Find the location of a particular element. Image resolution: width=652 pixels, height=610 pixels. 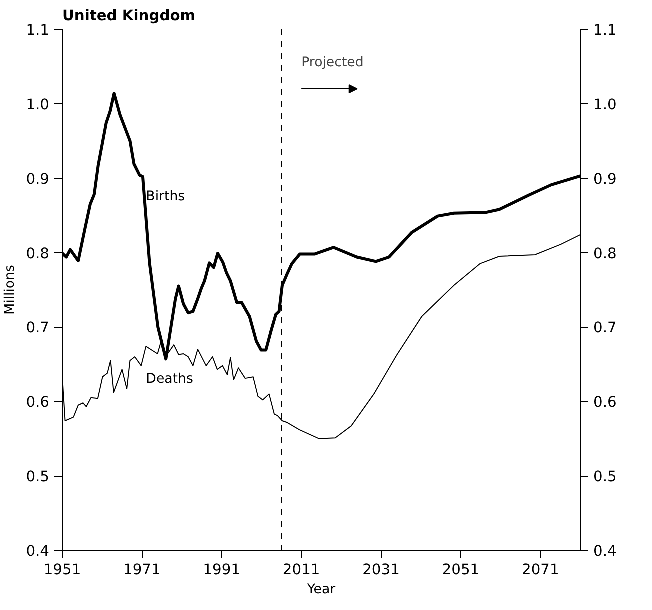

ref-line-label: Projected is located at coordinates (333, 62).